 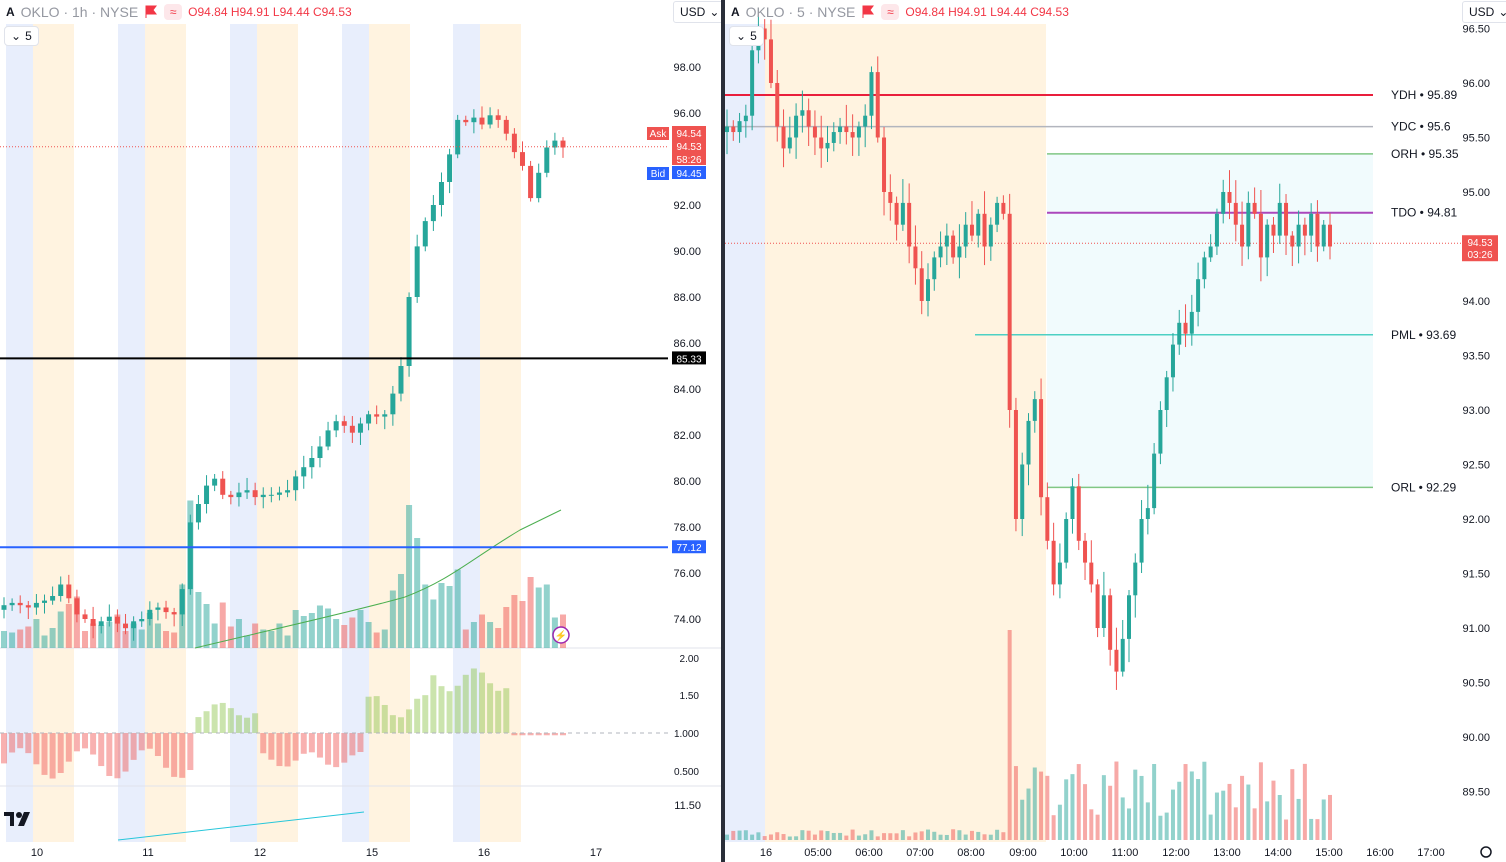 I want to click on ask-price-tag-bg, so click(x=689, y=132).